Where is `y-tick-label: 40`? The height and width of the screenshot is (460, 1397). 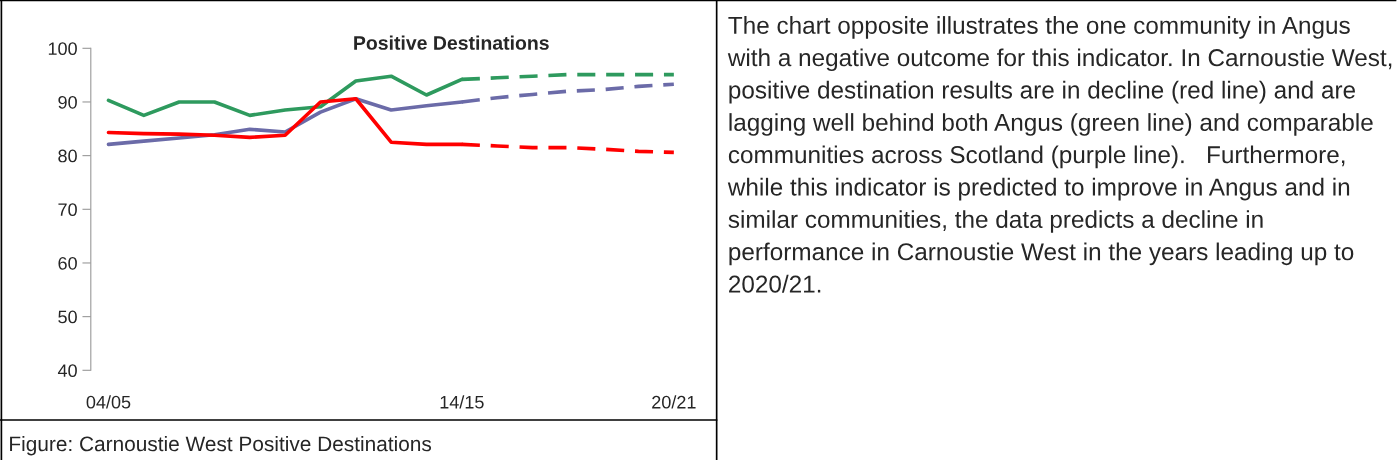 y-tick-label: 40 is located at coordinates (67, 371).